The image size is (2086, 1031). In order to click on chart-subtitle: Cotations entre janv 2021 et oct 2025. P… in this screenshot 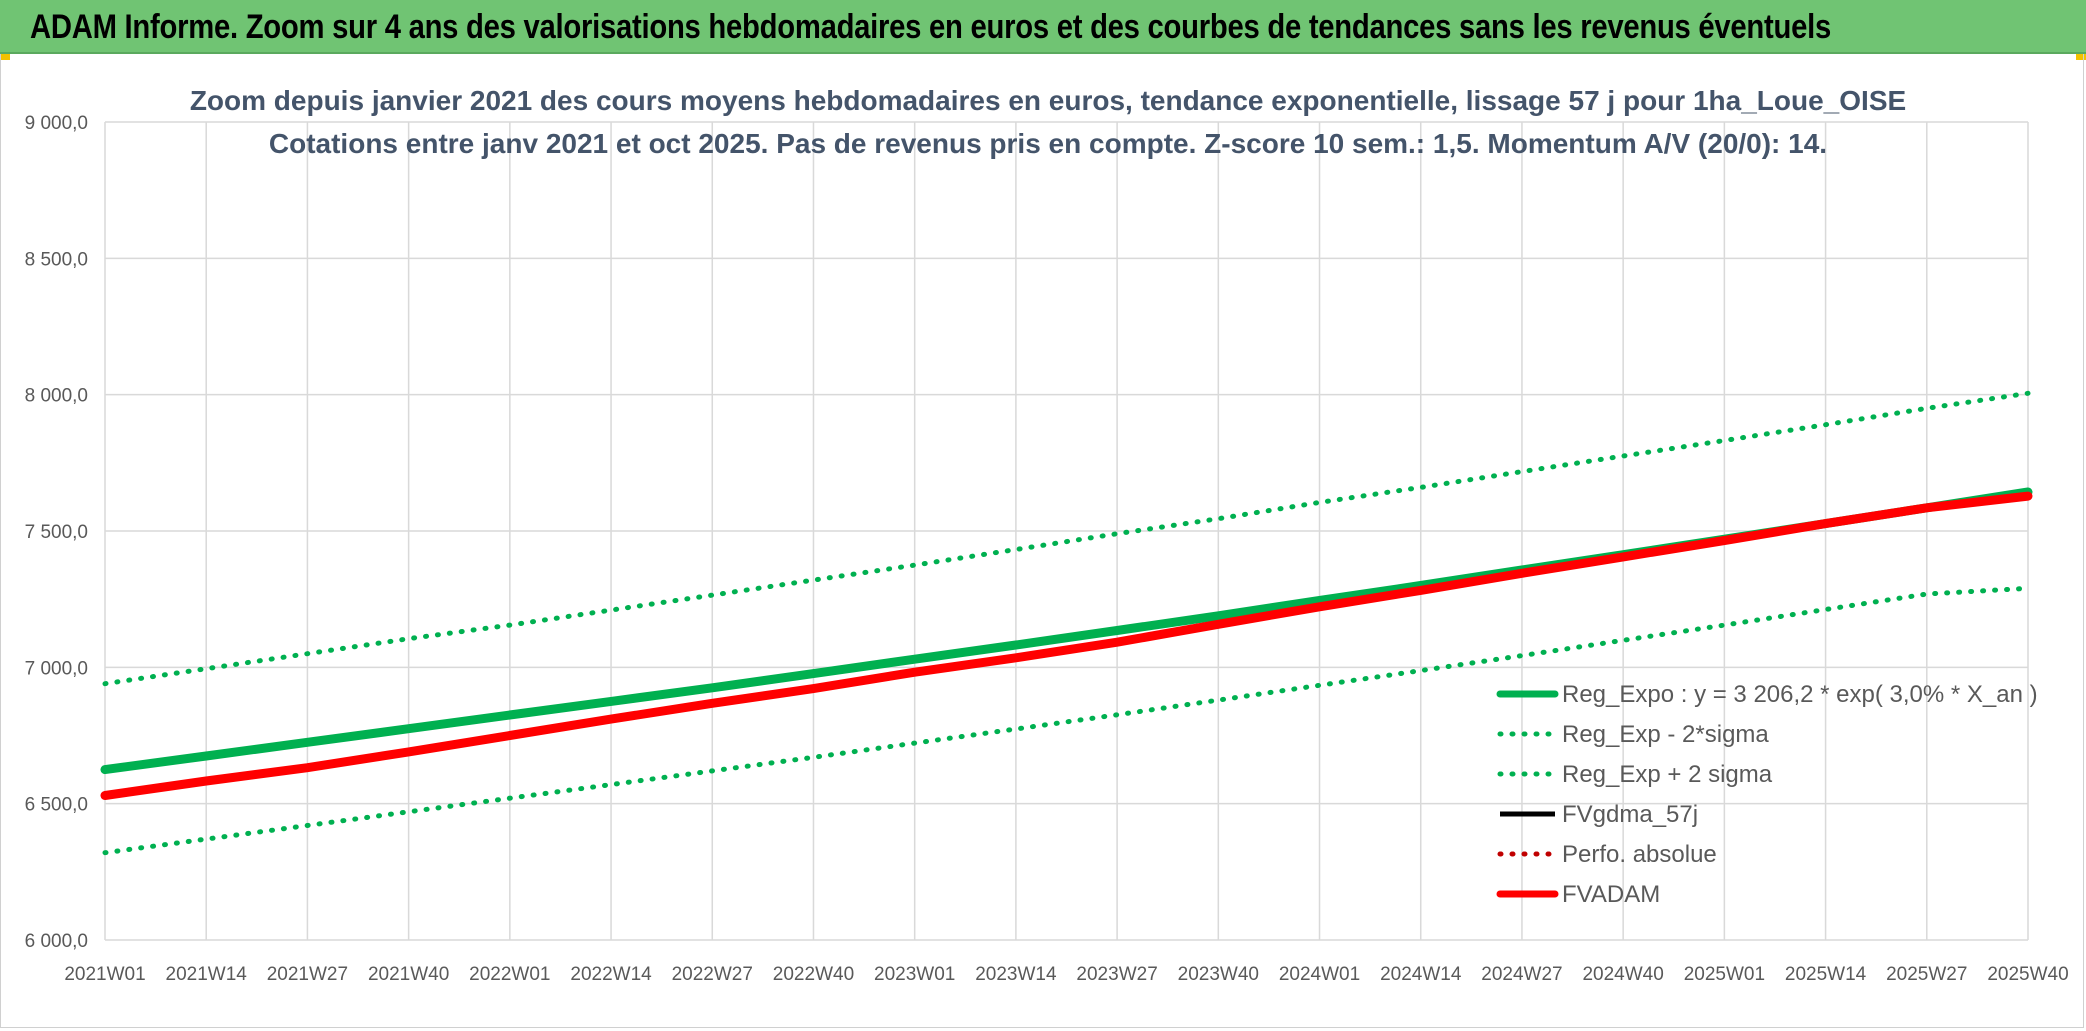, I will do `click(1048, 143)`.